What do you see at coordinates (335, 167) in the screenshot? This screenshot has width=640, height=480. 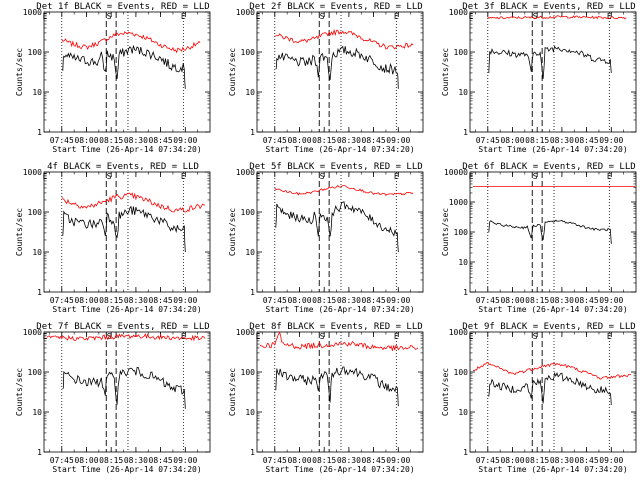 I see `plot-title: Det 5f BLACK = Events, RED = LLD` at bounding box center [335, 167].